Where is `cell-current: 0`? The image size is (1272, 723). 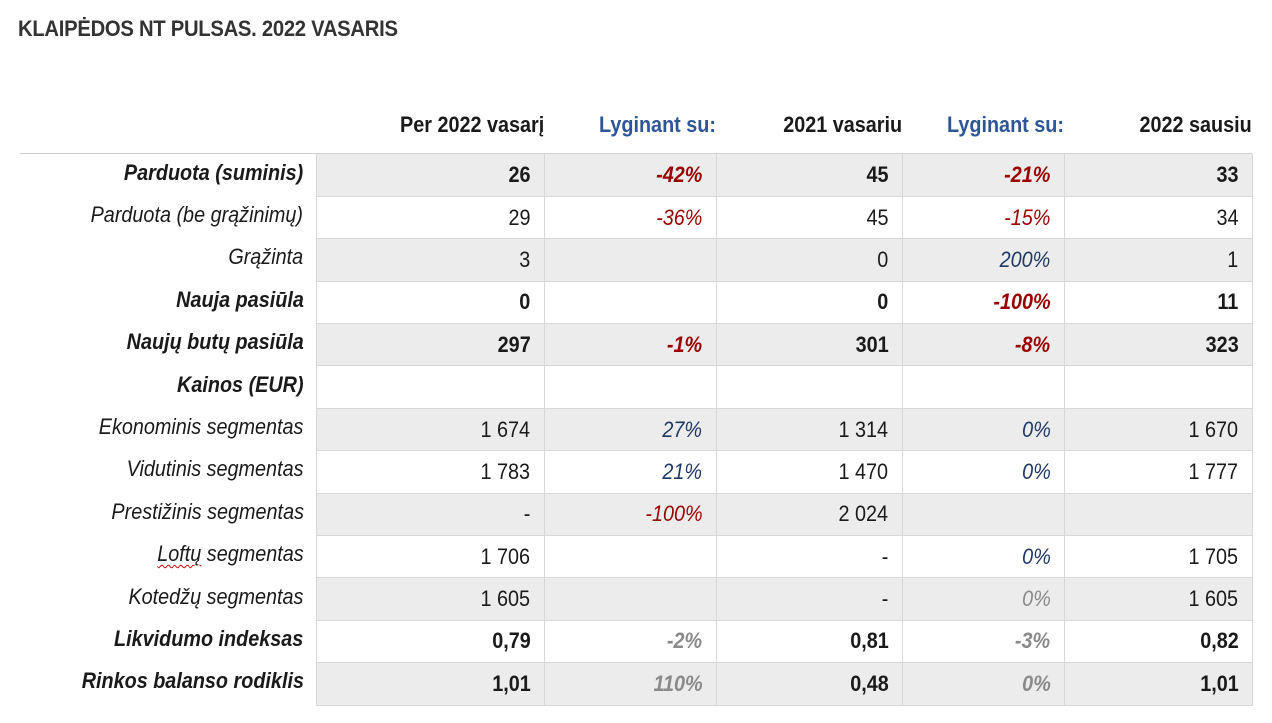 cell-current: 0 is located at coordinates (430, 303).